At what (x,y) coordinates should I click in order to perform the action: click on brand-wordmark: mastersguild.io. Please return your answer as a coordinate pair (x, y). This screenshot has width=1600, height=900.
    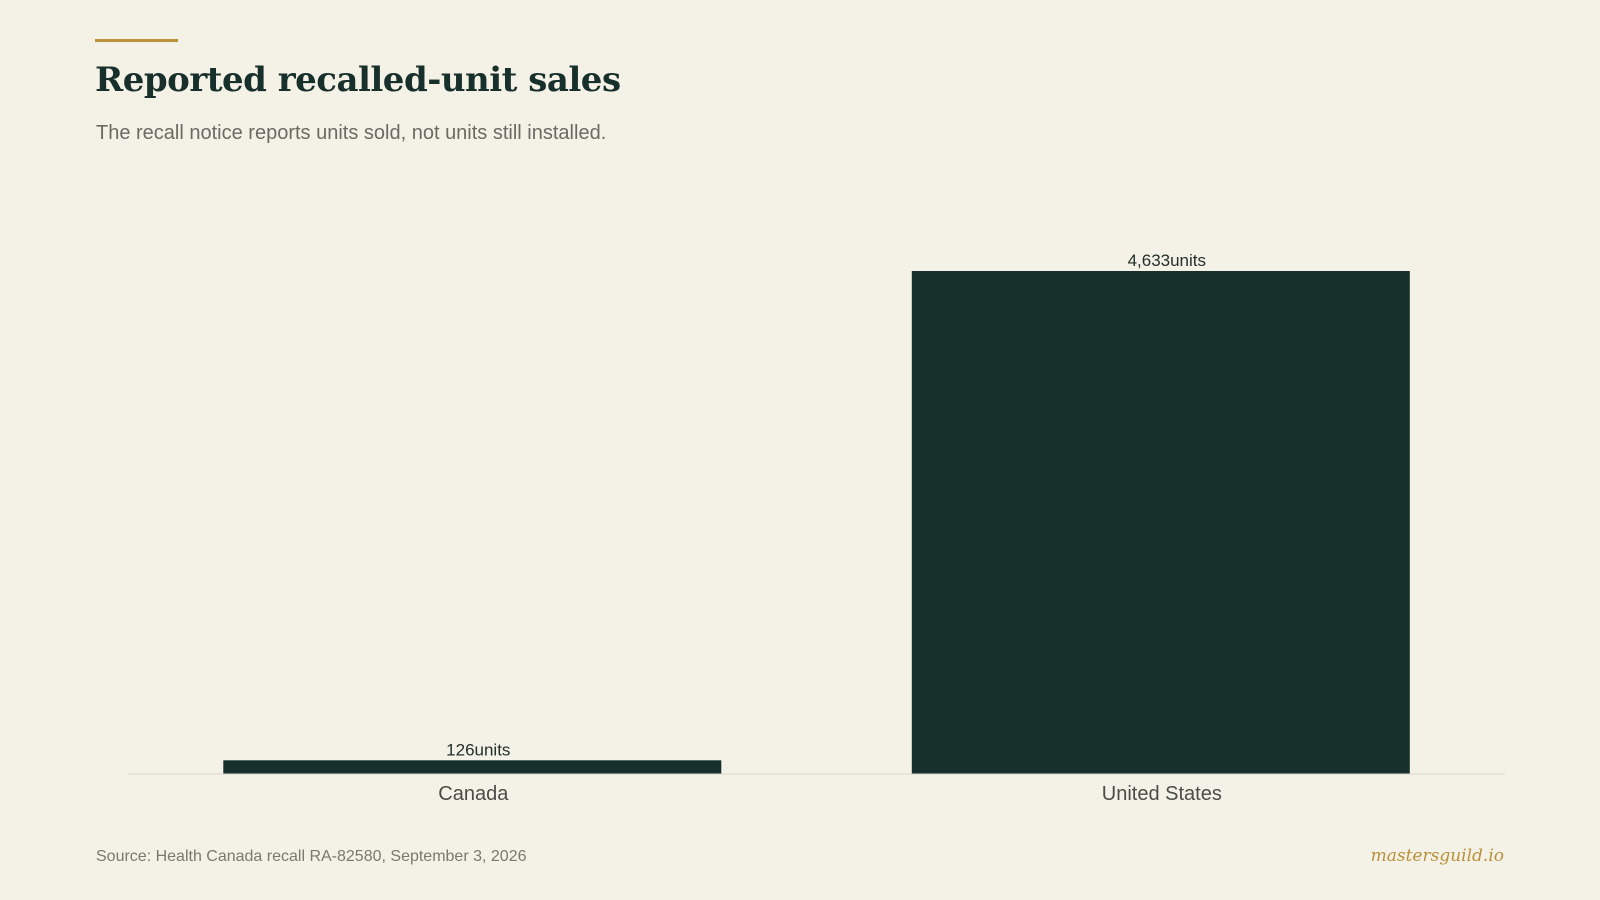
    Looking at the image, I should click on (1437, 856).